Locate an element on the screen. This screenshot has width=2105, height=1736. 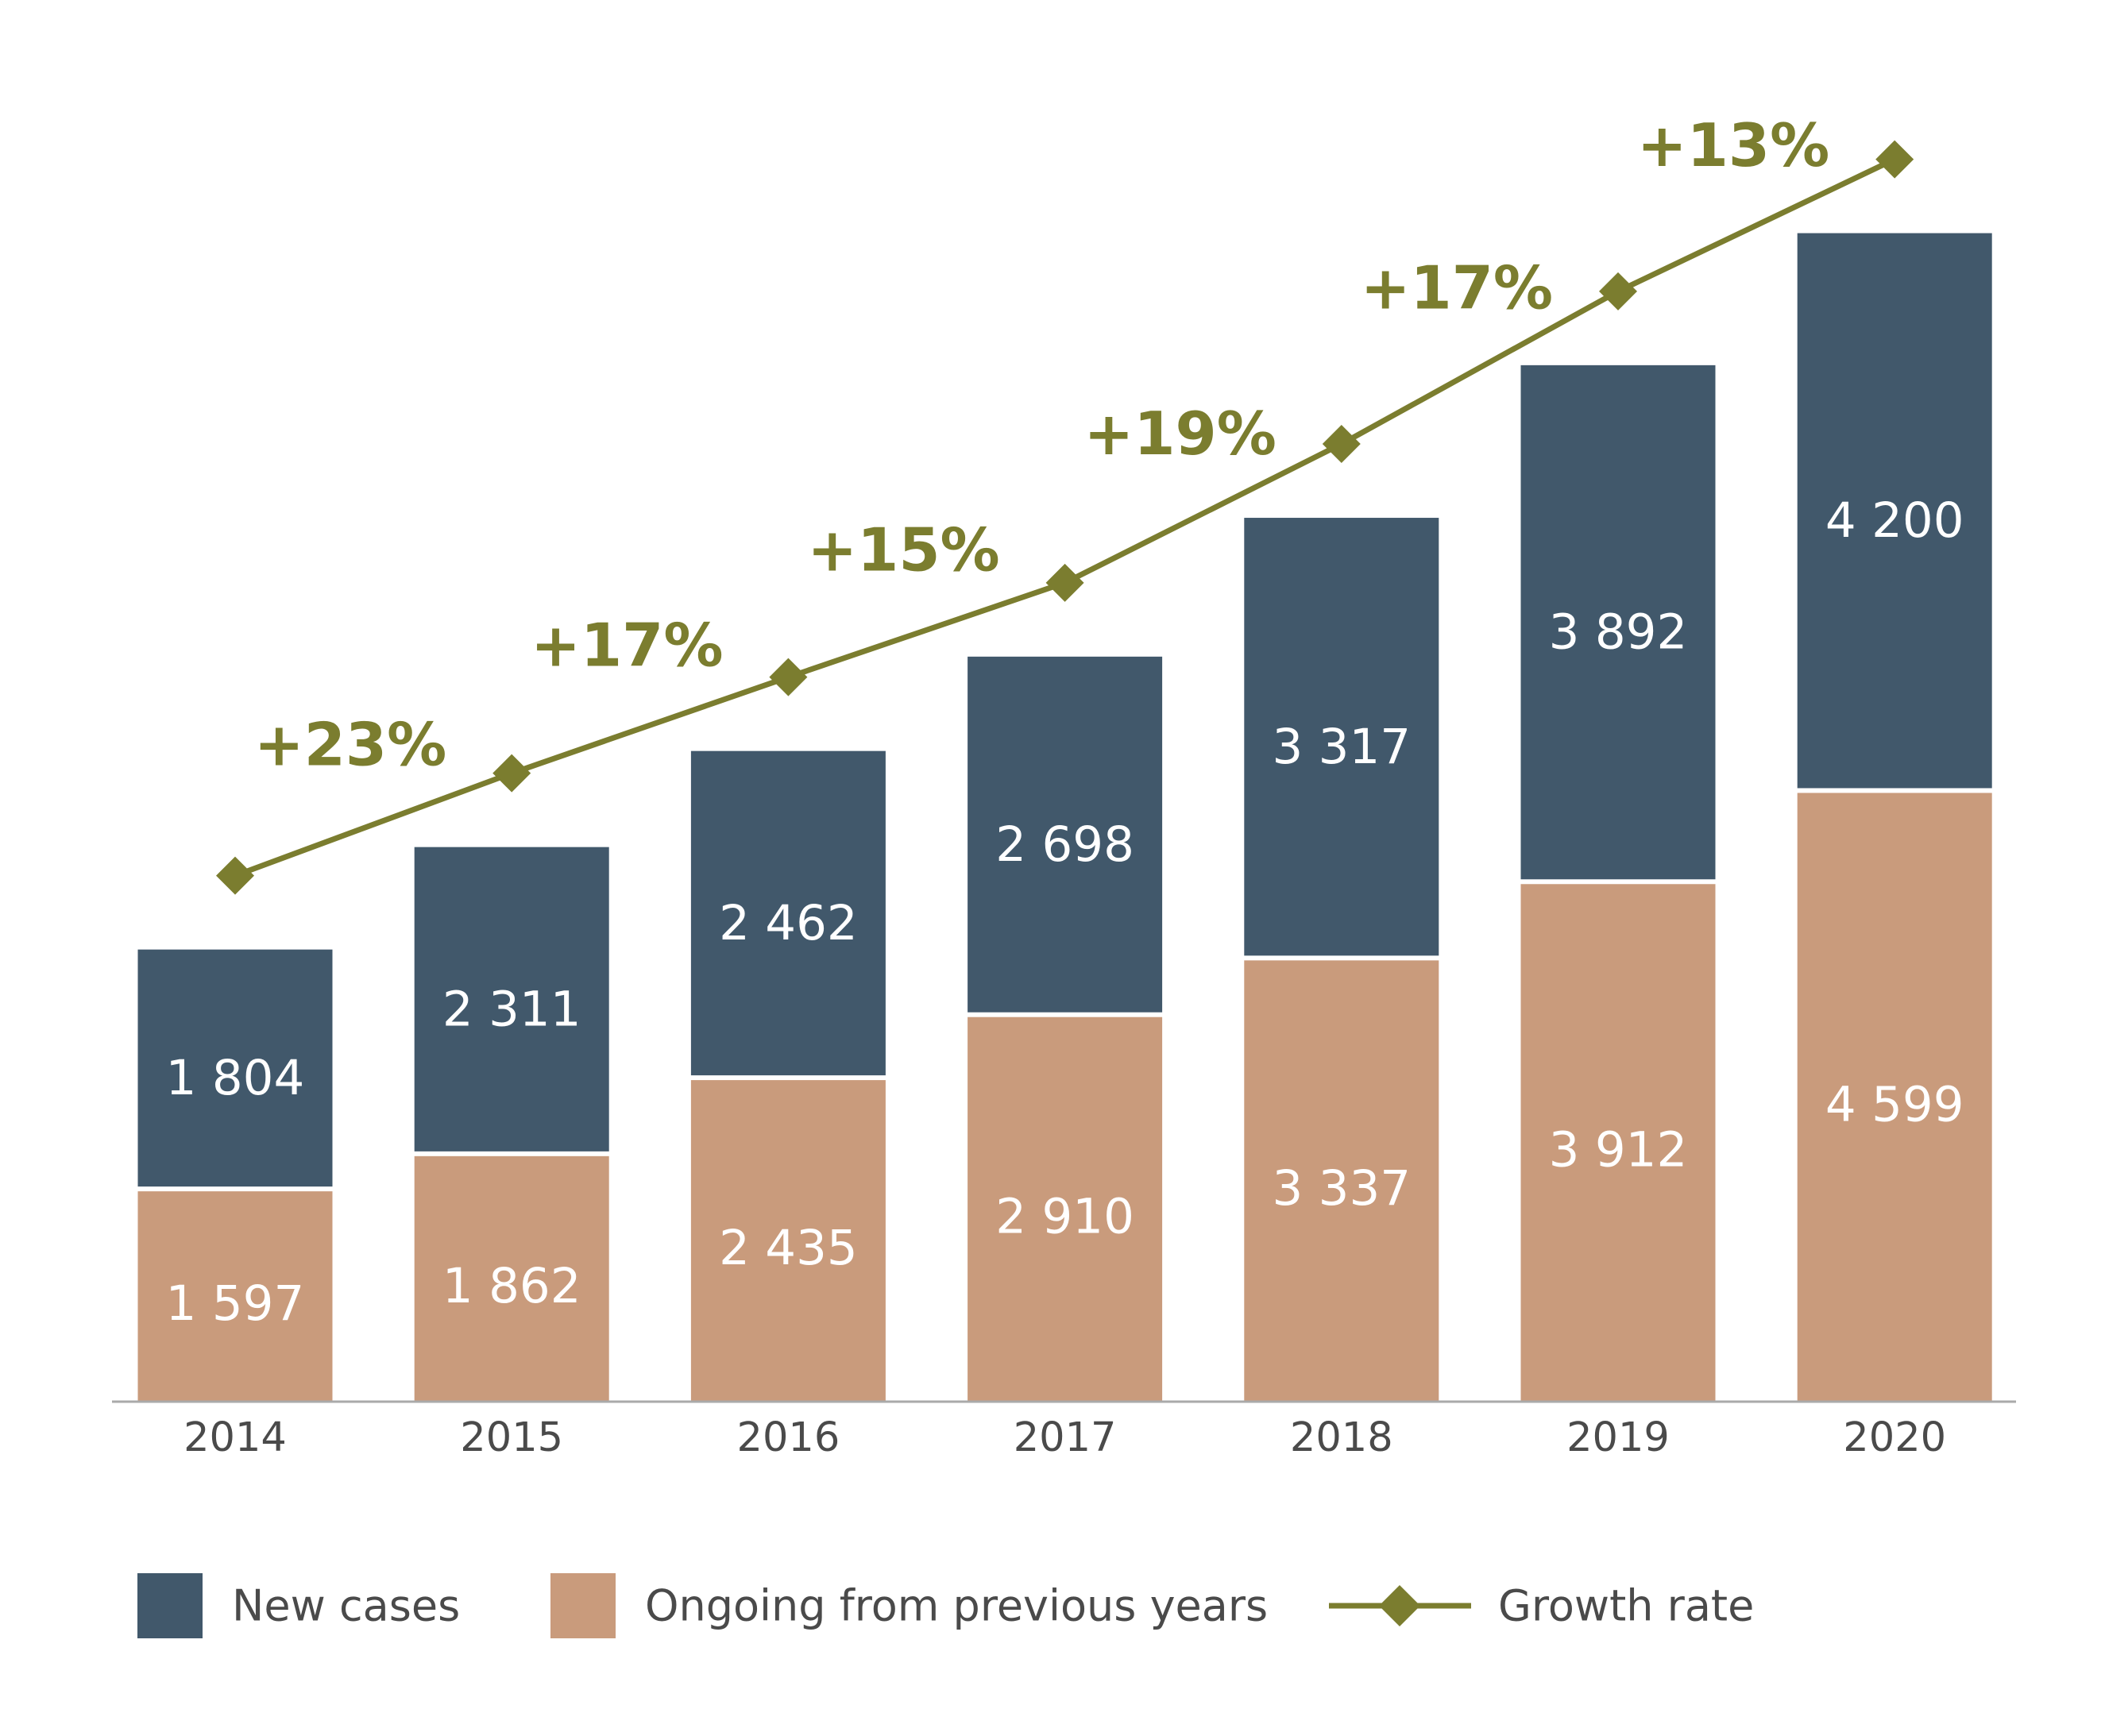
legend-label: Ongoing from previous years is located at coordinates (957, 1606).